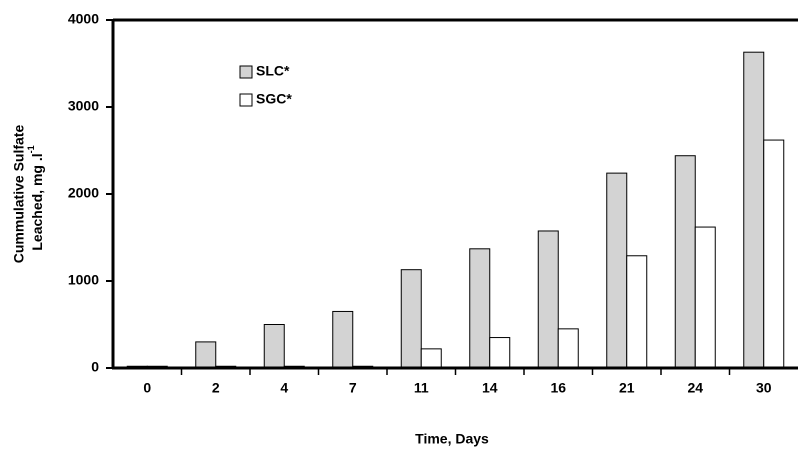 This screenshot has height=453, width=798. I want to click on y-axis-label-line: Cummulative Sulfate, so click(19, 194).